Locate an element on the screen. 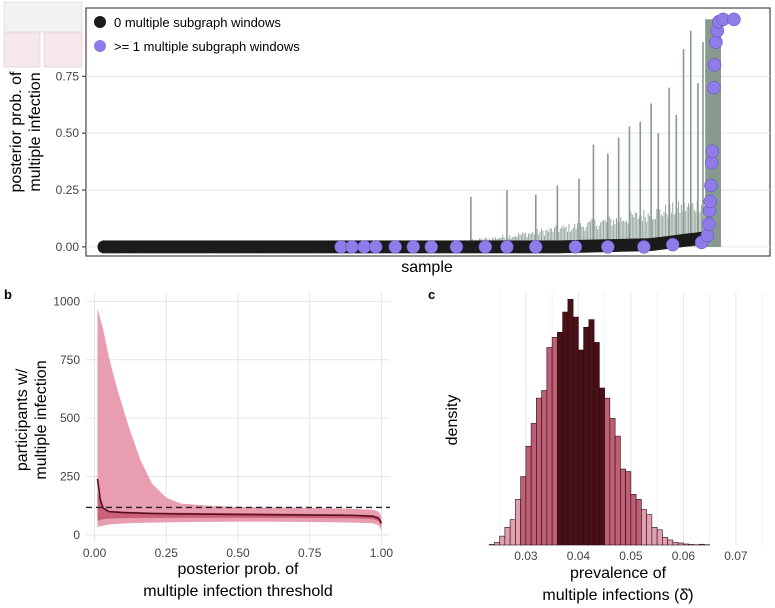 The height and width of the screenshot is (608, 775). panel-a-x-label: sample is located at coordinates (427, 267).